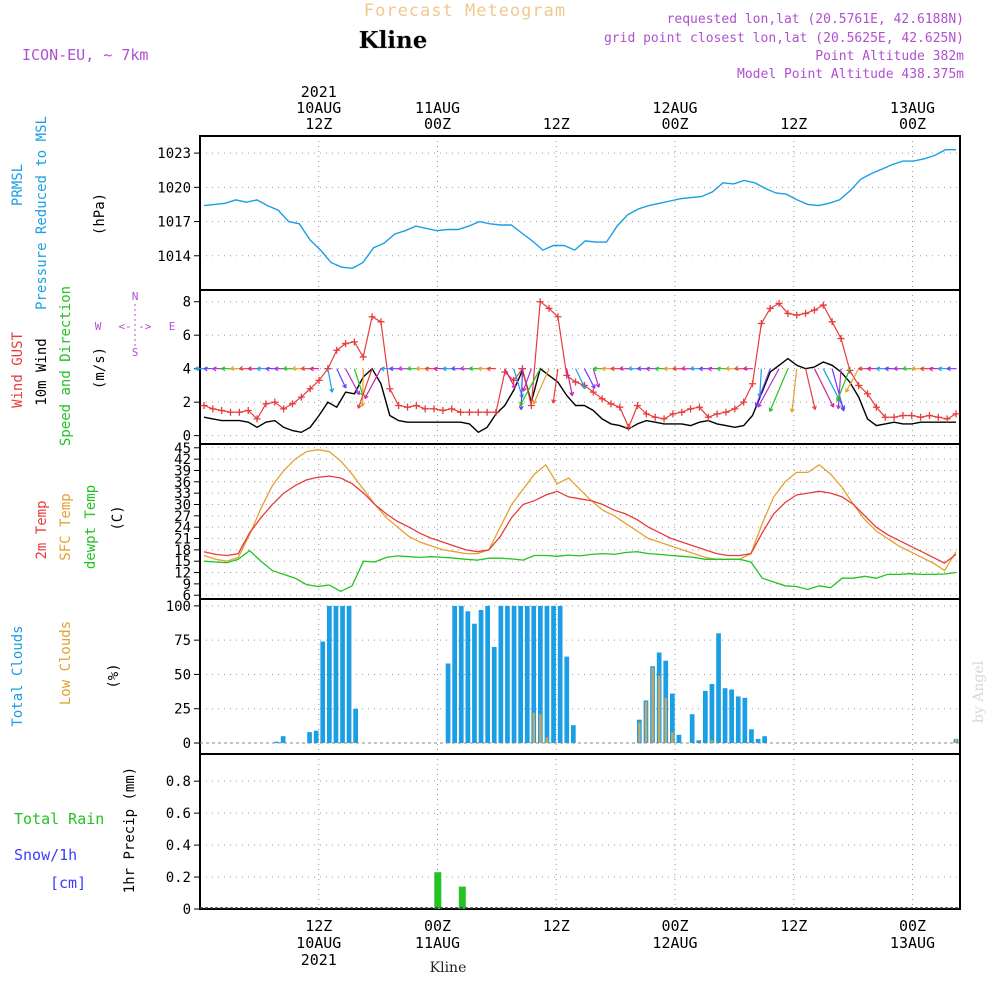 The width and height of the screenshot is (1000, 1000). What do you see at coordinates (437, 943) in the screenshot?
I see `bottom-time-label: 11AUG` at bounding box center [437, 943].